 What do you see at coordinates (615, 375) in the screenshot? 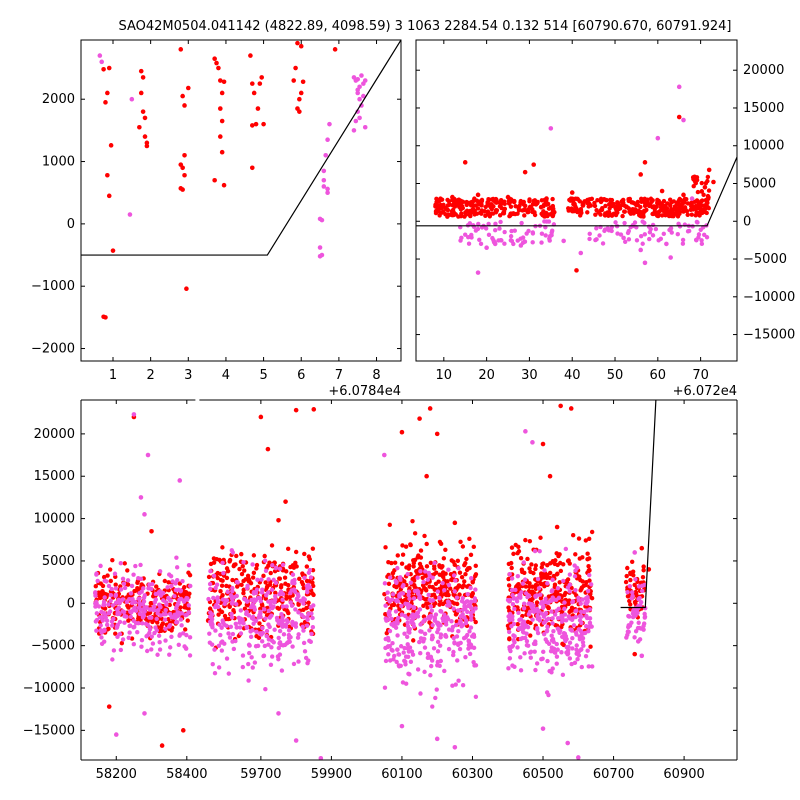
I see `x-tick-label: 50` at bounding box center [615, 375].